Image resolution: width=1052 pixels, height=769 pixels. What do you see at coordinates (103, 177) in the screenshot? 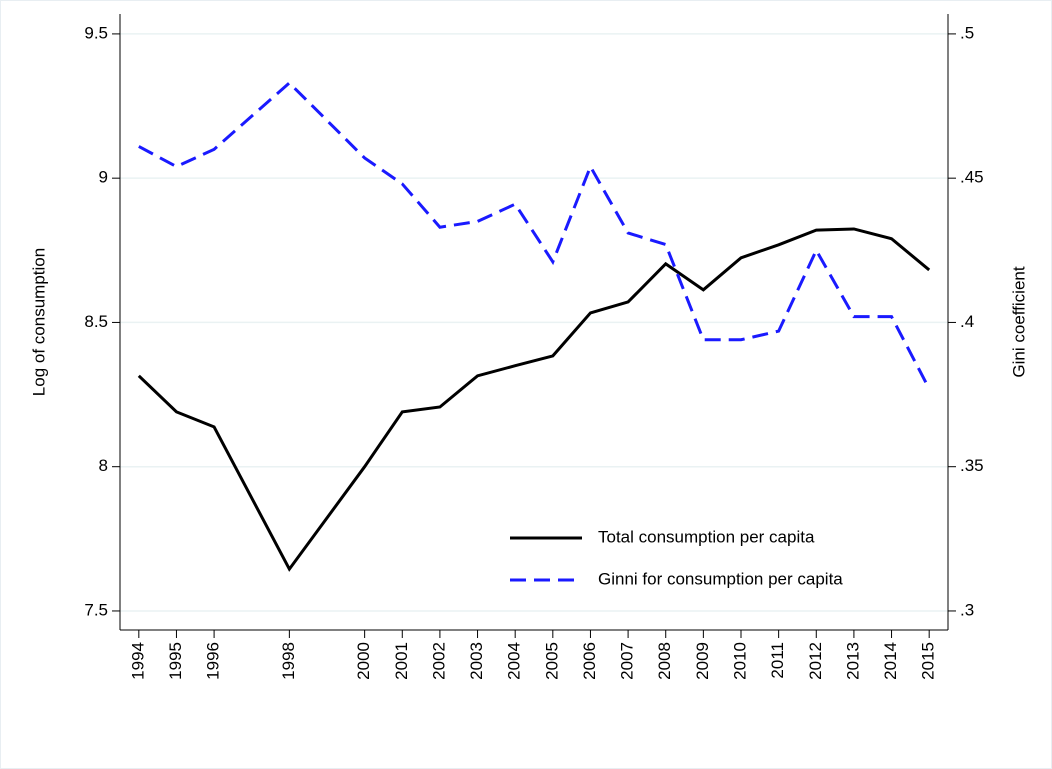
I see `y-tick-label: 9` at bounding box center [103, 177].